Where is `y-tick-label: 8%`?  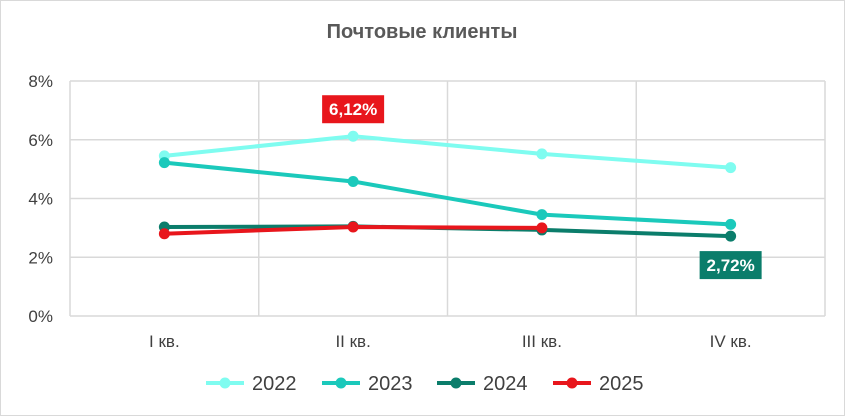
y-tick-label: 8% is located at coordinates (40, 81).